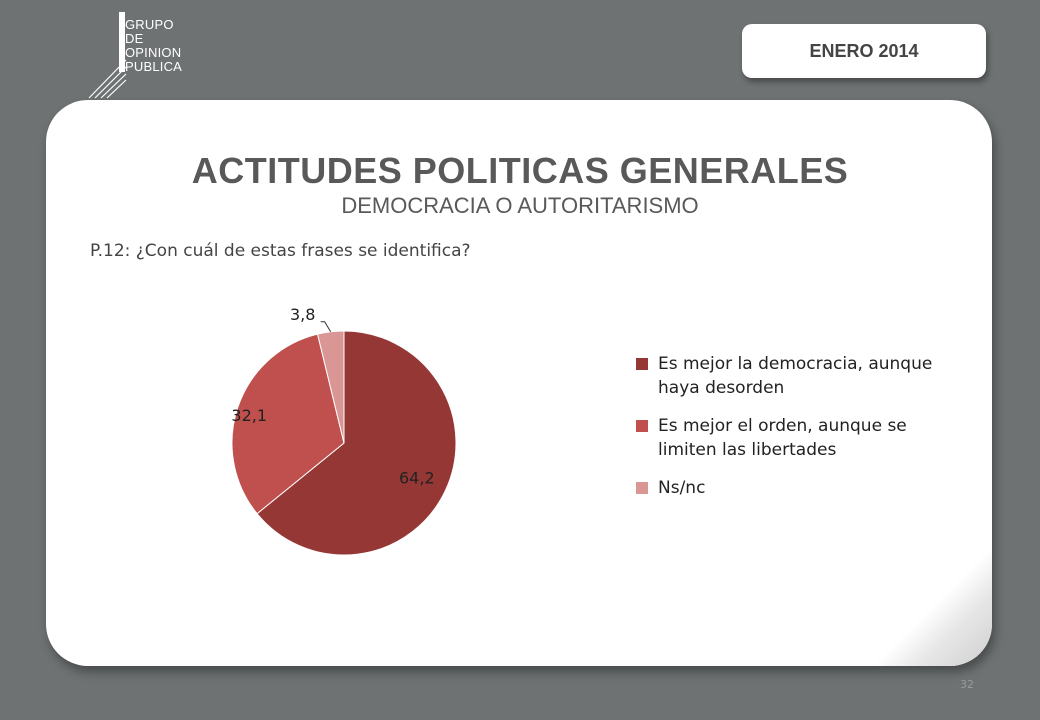 This screenshot has height=720, width=1040. I want to click on logo-line: OPINION, so click(153, 52).